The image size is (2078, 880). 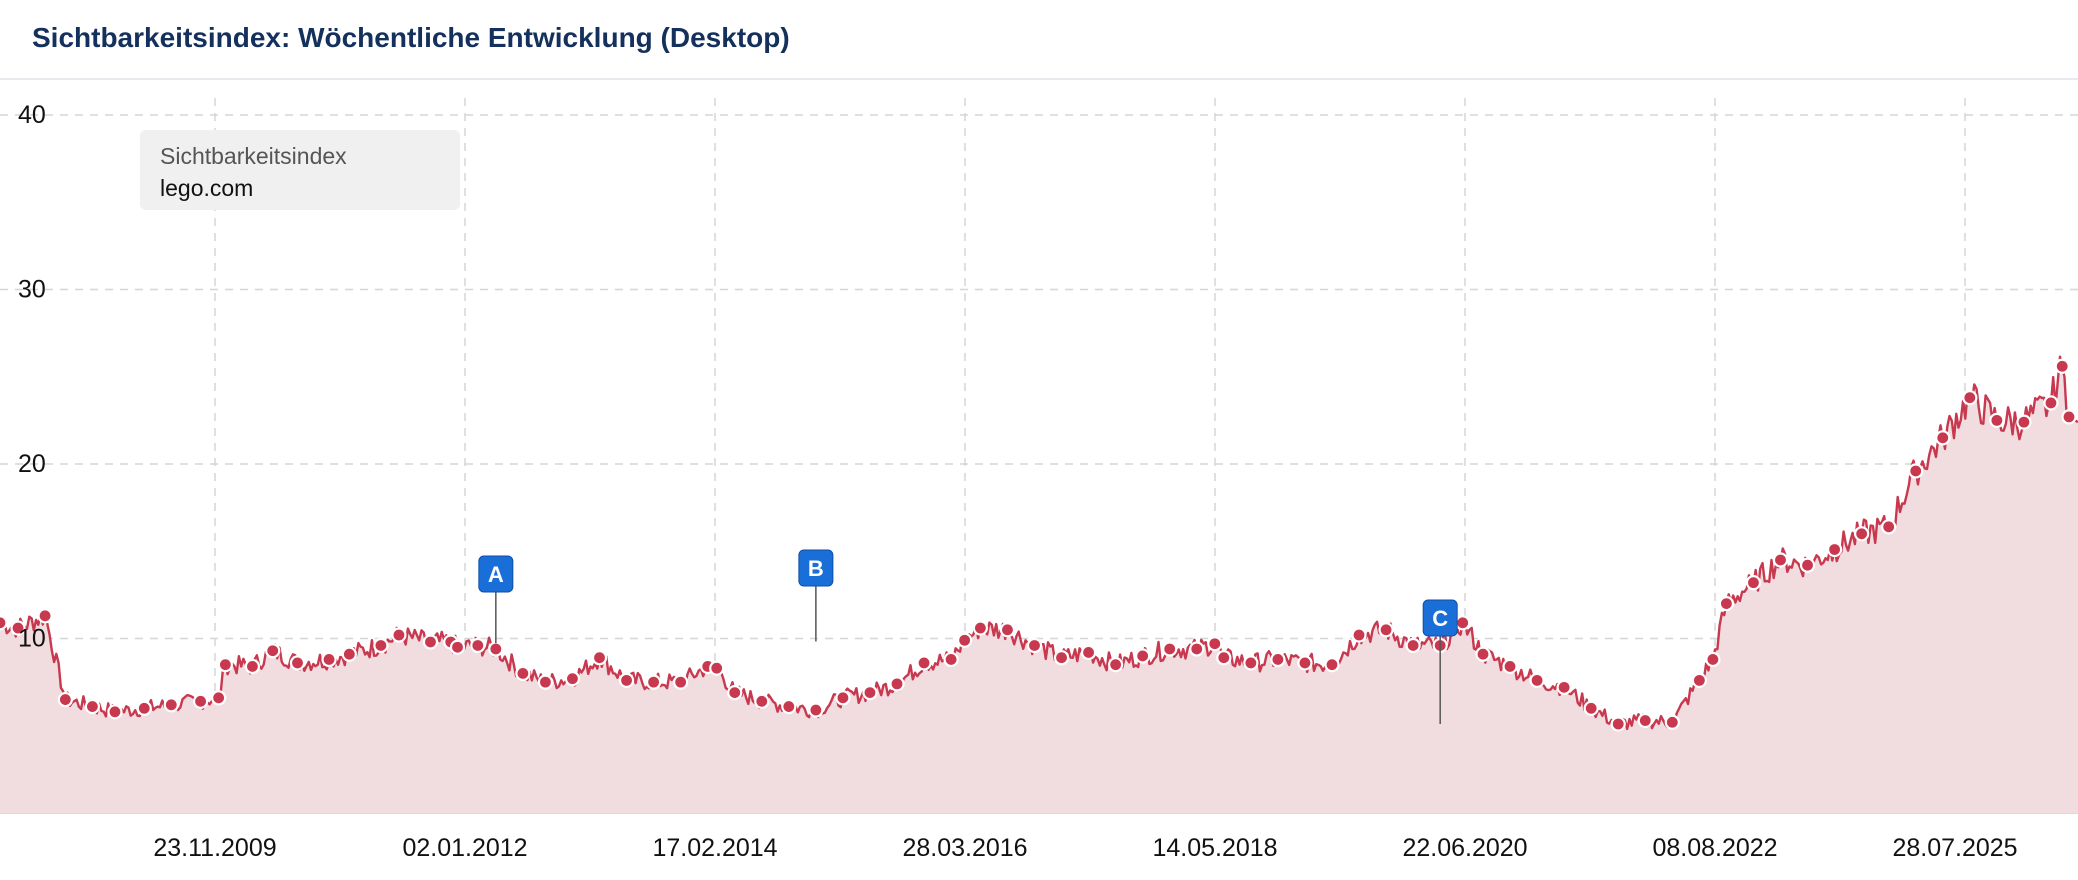 I want to click on event-marker-c: C, so click(x=1440, y=662).